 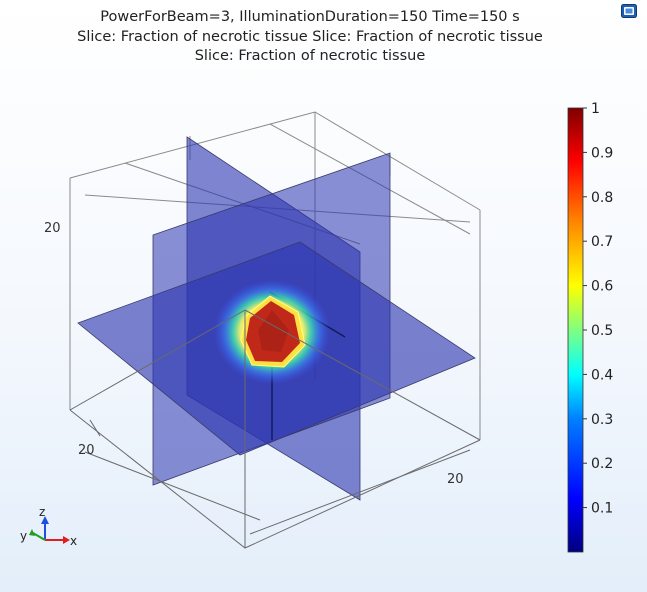 I want to click on snapshot-icon, so click(x=629, y=11).